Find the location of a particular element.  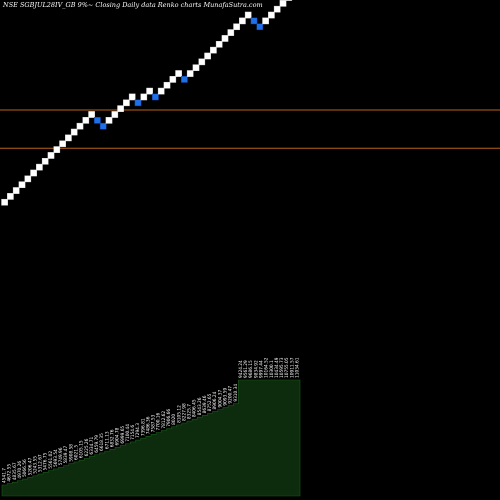

volume-label: 4970.26 is located at coordinates (20, 470).